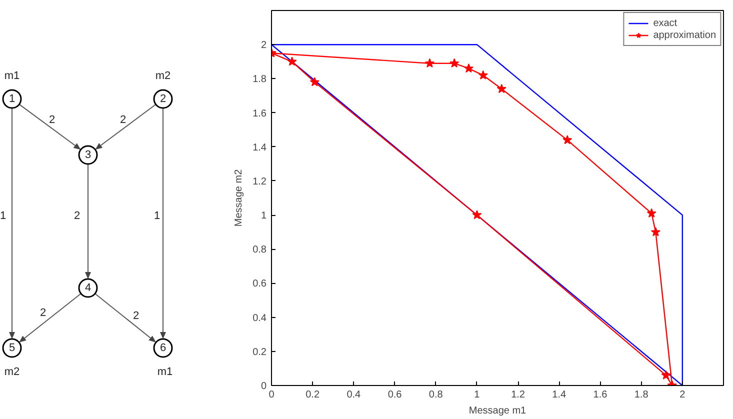 This screenshot has width=733, height=419. Describe the element at coordinates (600, 395) in the screenshot. I see `x-tick-label: 1.6` at that location.